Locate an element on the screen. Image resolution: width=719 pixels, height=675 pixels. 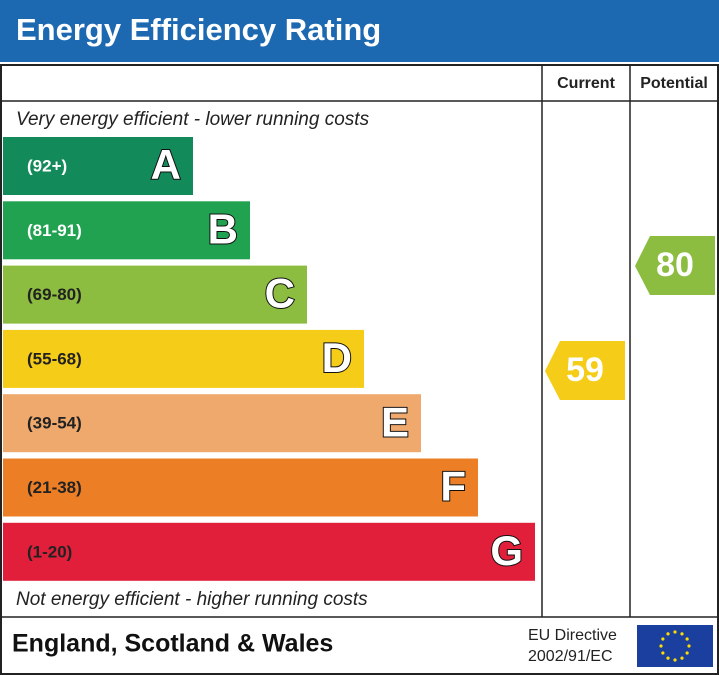
band-letter: G is located at coordinates (506, 550).